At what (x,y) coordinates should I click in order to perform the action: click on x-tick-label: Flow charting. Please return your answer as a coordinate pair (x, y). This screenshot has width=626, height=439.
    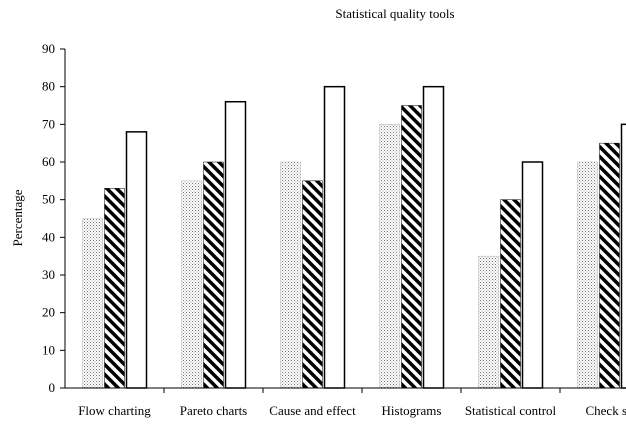
    Looking at the image, I should click on (114, 410).